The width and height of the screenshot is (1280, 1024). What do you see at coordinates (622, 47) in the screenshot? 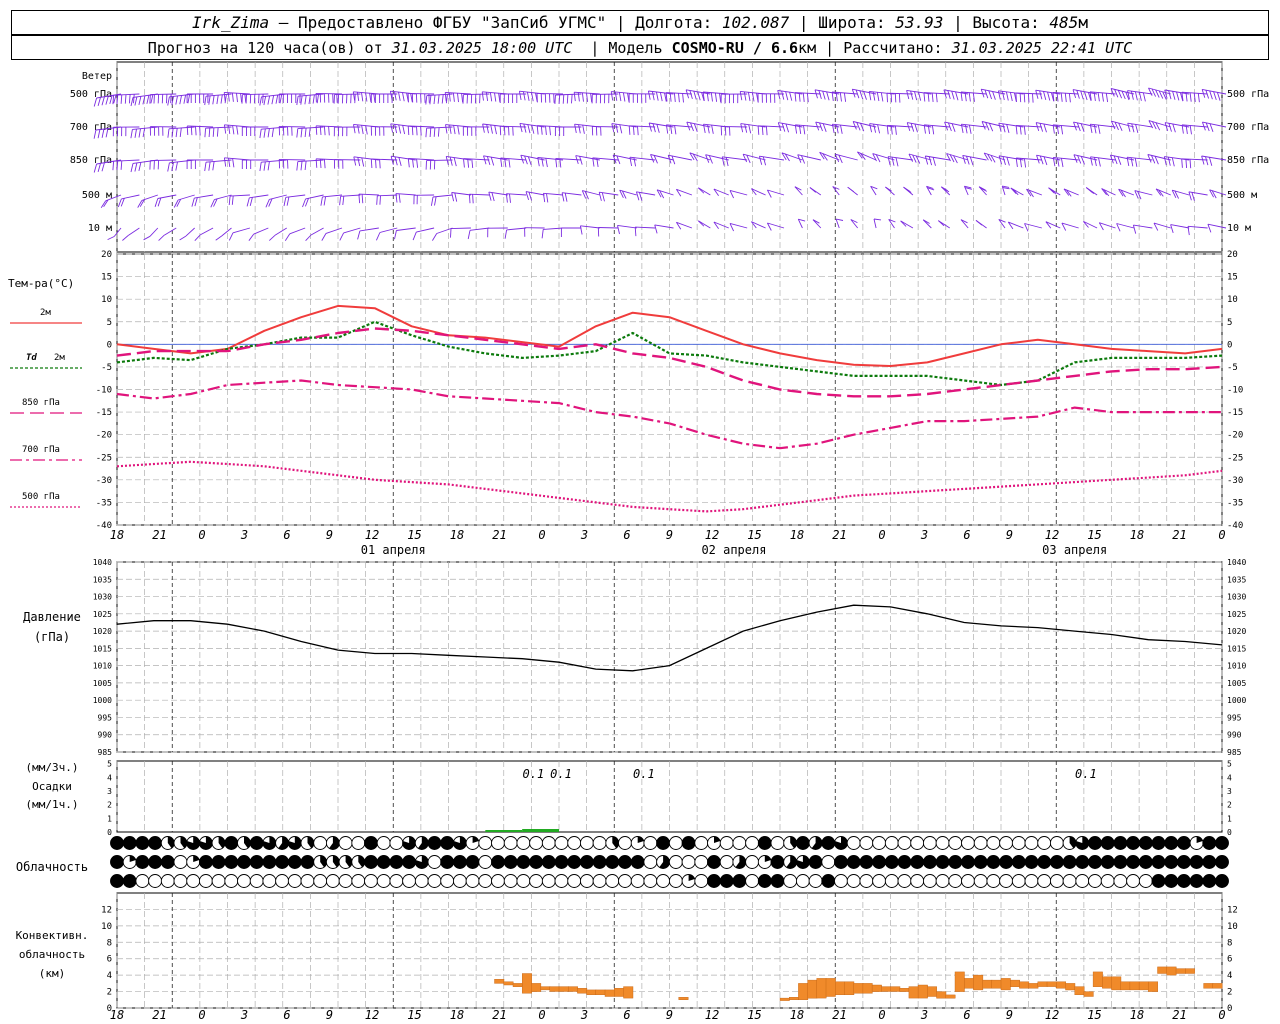
I see `model-label: | Модель` at bounding box center [622, 47].